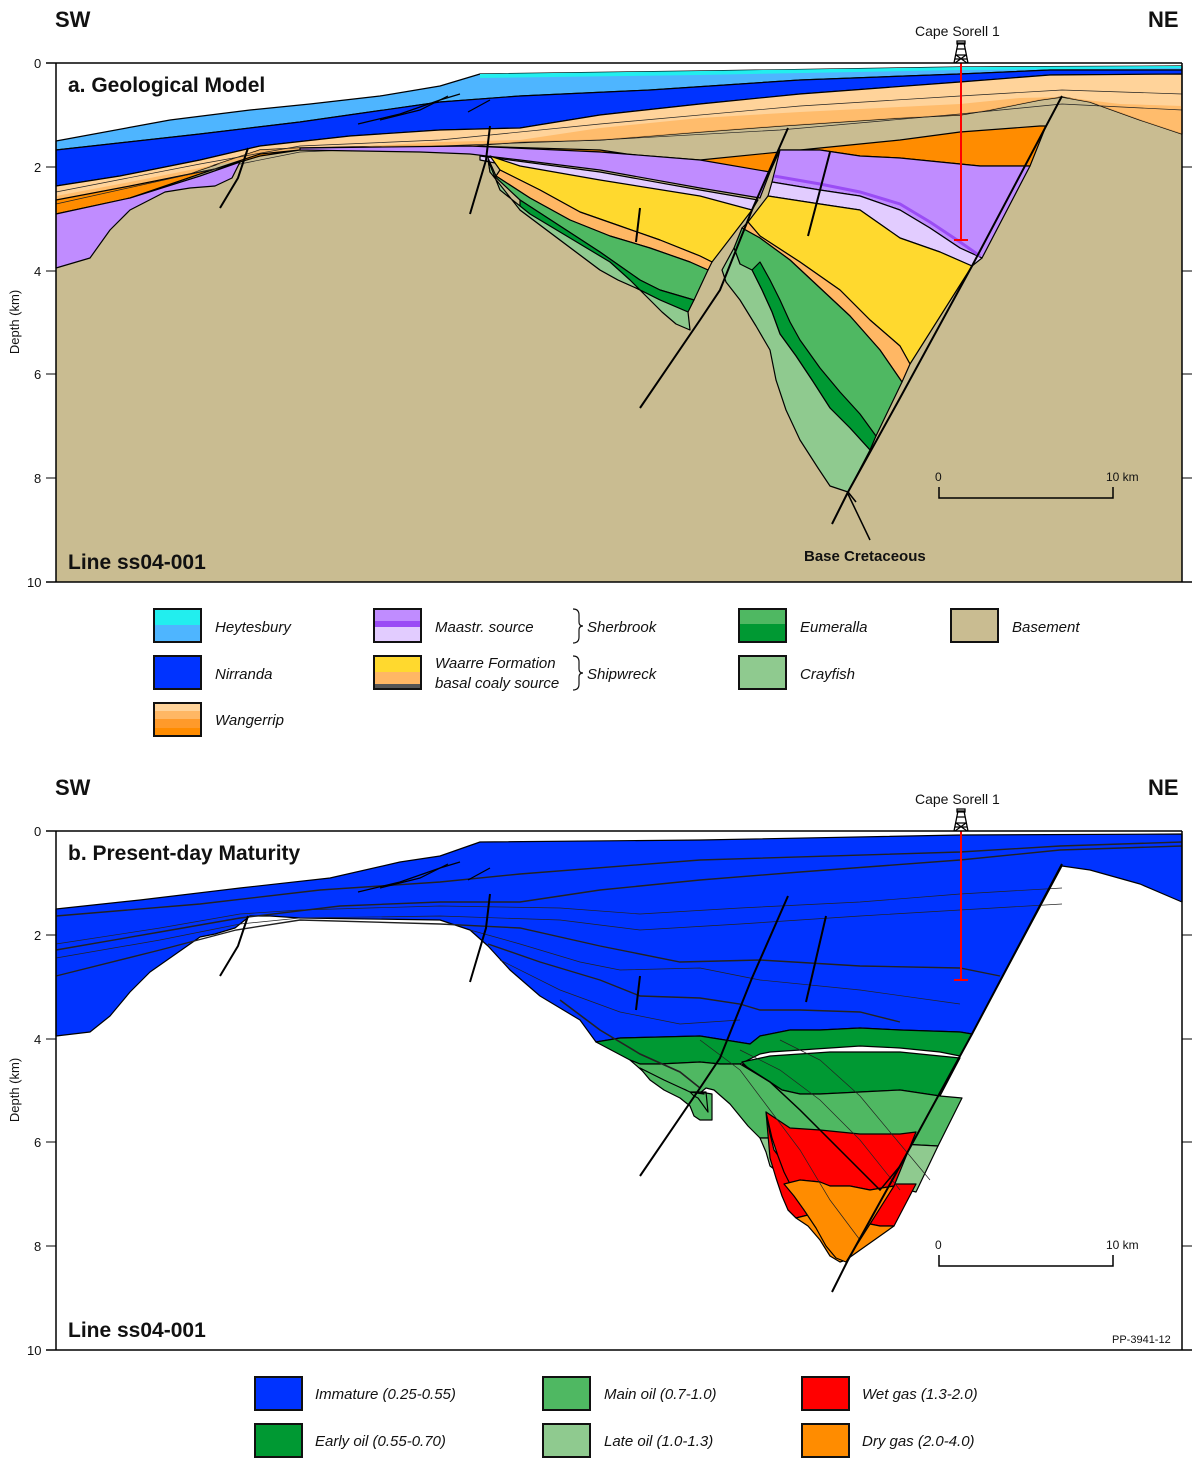  Describe the element at coordinates (849, 498) in the screenshot. I see `arrowhead-icon` at that location.